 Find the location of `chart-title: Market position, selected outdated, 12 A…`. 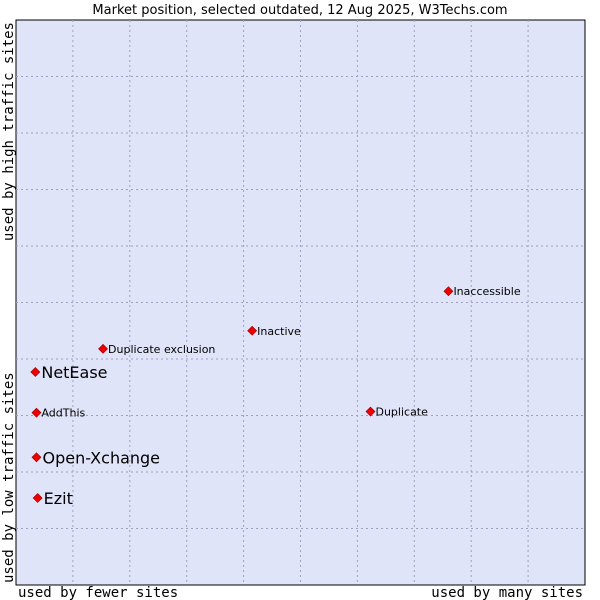

chart-title: Market position, selected outdated, 12 A… is located at coordinates (299, 10).